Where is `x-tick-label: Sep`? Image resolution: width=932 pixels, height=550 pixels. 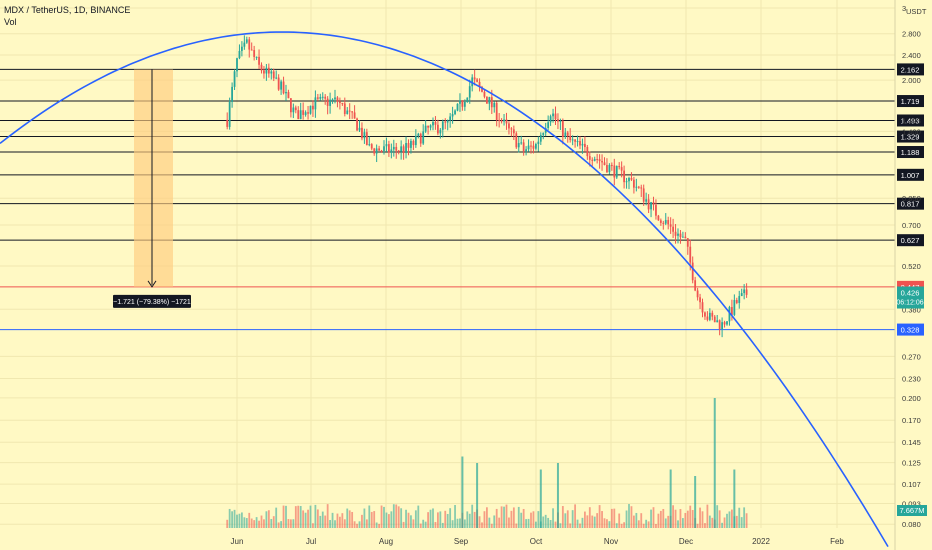 x-tick-label: Sep is located at coordinates (461, 541).